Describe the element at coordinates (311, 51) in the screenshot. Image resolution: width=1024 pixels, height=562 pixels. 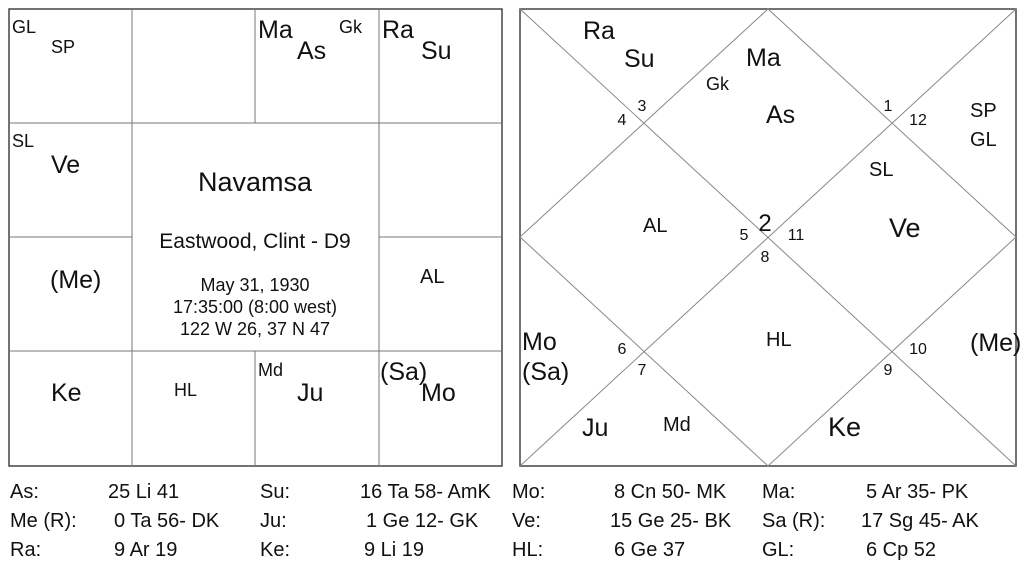
I see `south-as: As` at that location.